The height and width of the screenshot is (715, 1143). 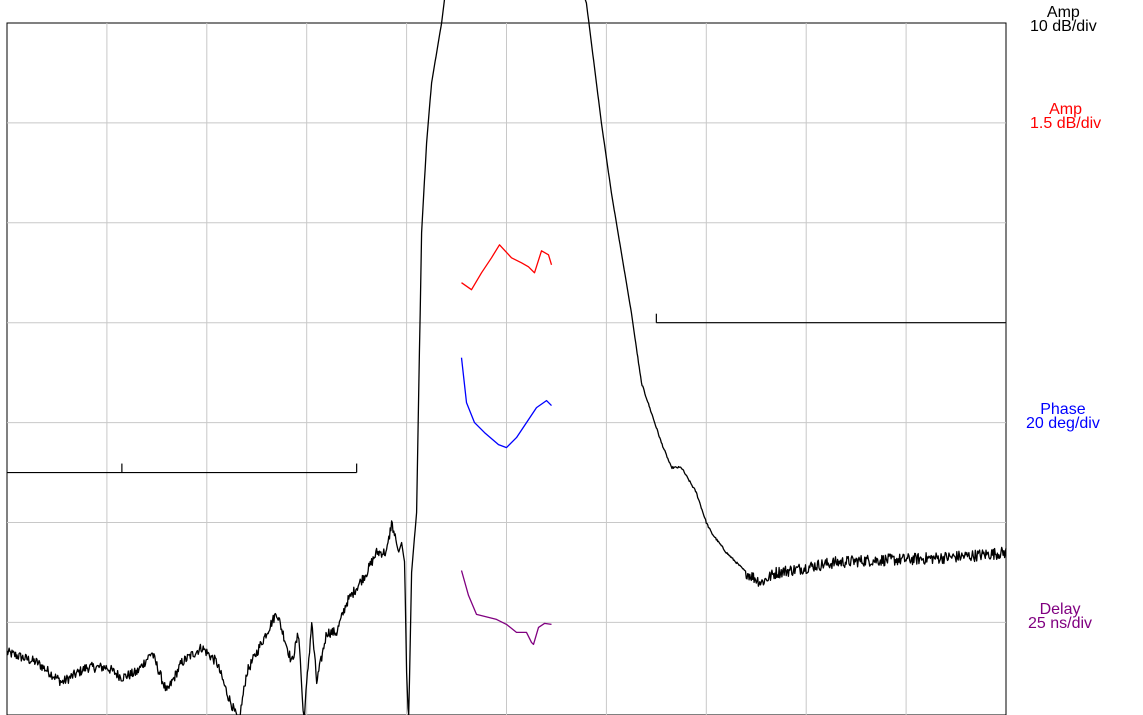 What do you see at coordinates (1060, 623) in the screenshot?
I see `scale-unit: 25 ns/div` at bounding box center [1060, 623].